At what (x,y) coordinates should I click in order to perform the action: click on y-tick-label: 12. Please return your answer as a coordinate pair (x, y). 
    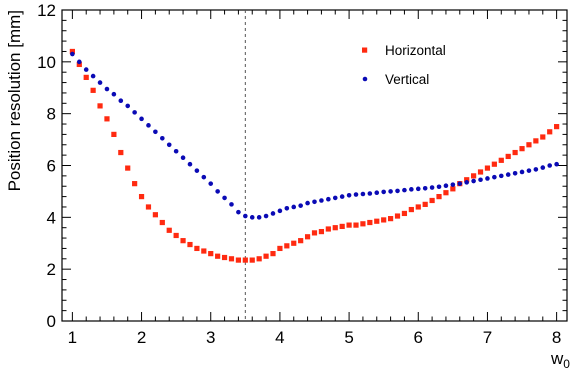
    Looking at the image, I should click on (46, 10).